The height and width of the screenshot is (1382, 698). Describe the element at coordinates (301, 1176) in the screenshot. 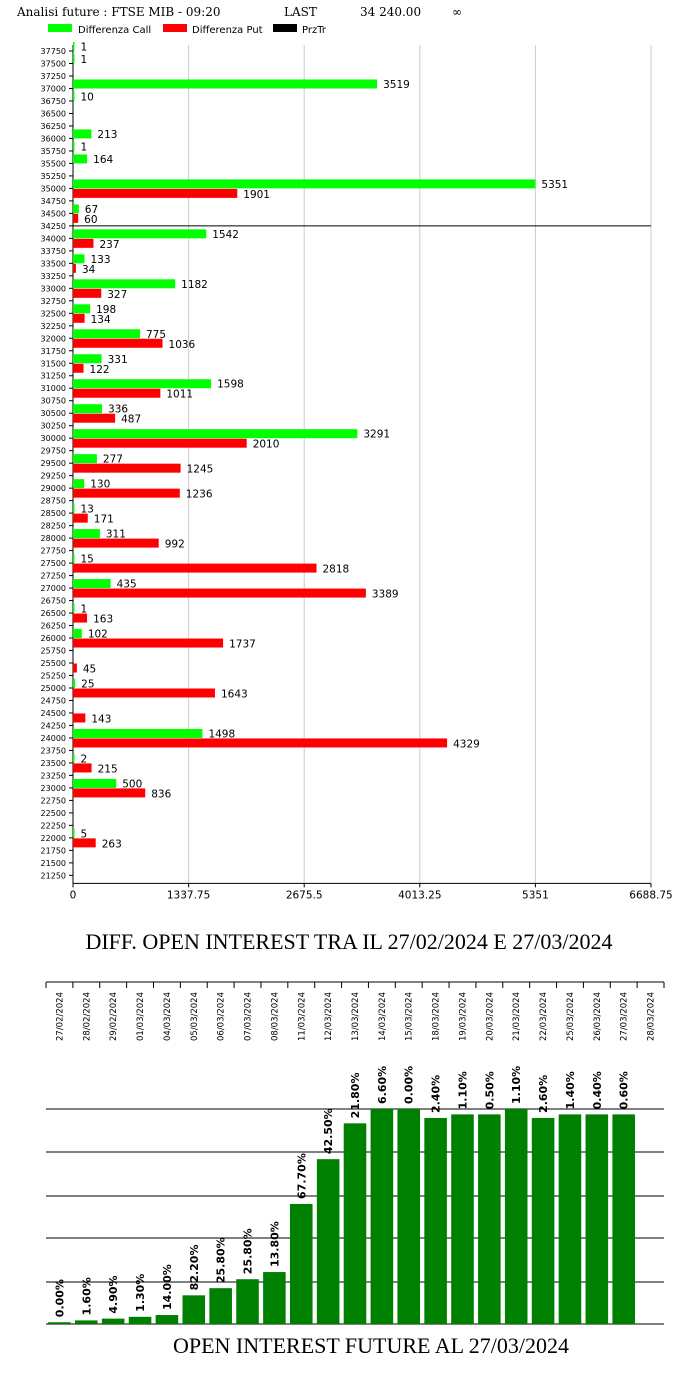

I see `percent-label: 67.70%` at that location.